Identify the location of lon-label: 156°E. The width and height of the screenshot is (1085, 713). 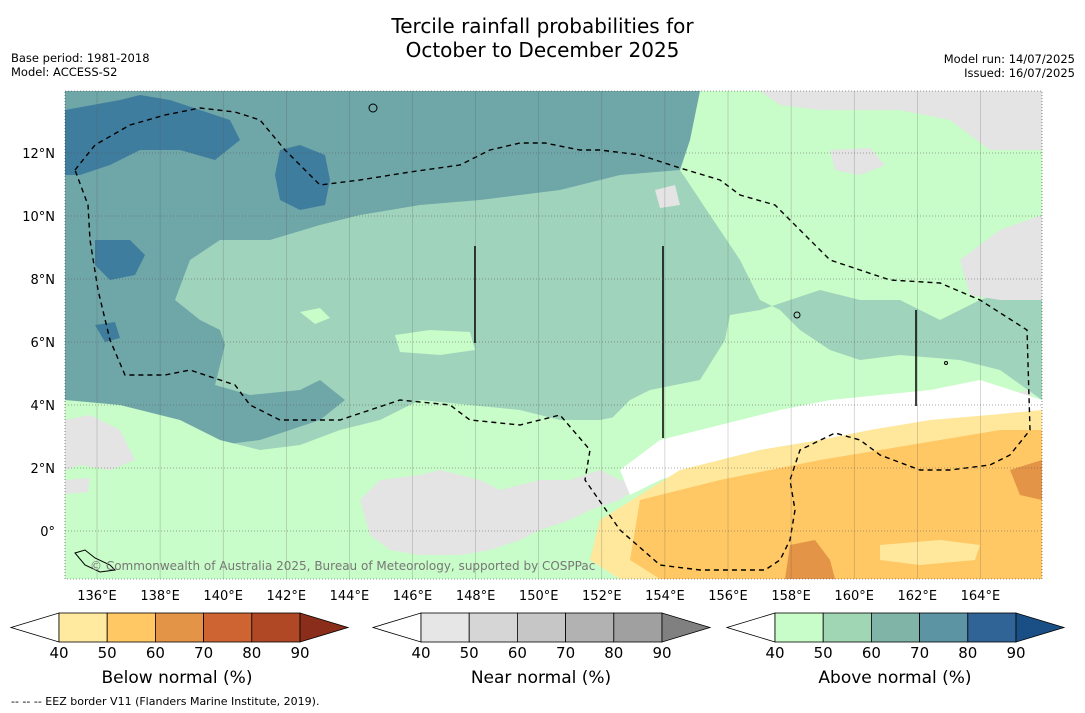
(728, 596).